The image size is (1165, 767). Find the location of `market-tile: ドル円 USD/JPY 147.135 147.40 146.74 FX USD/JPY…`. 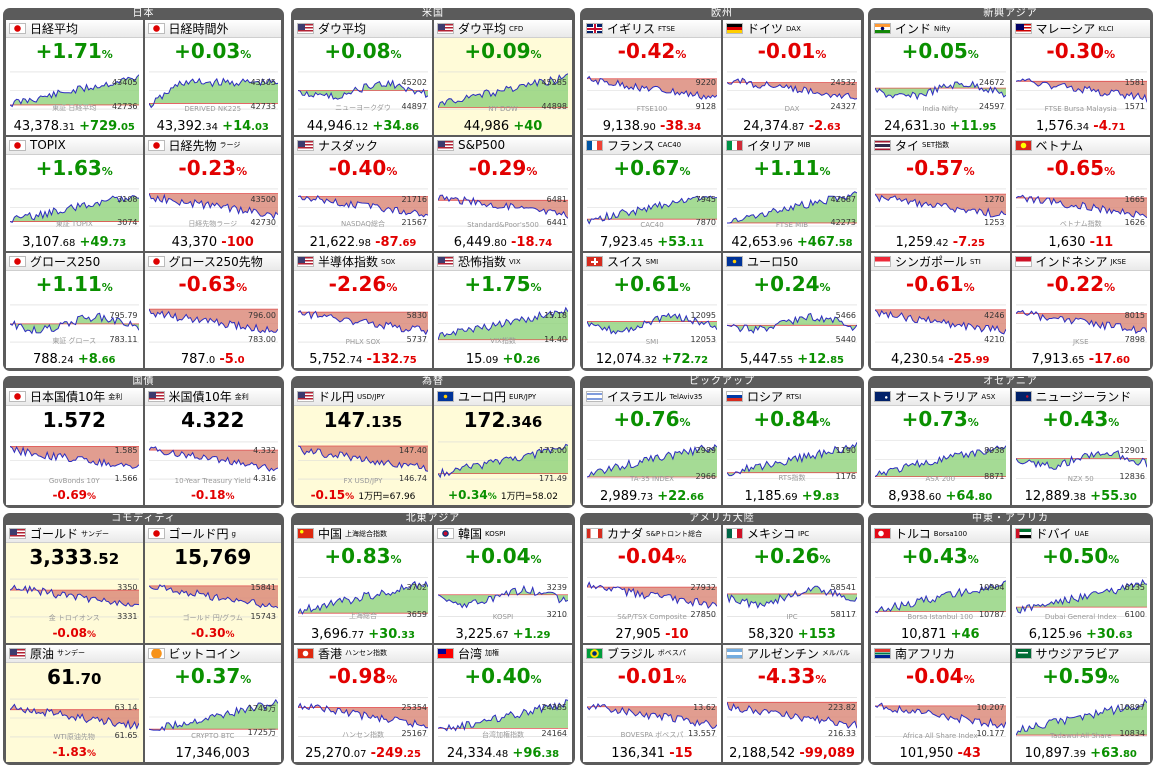

market-tile: ドル円 USD/JPY 147.135 147.40 146.74 FX USD/JPY… is located at coordinates (363, 446).